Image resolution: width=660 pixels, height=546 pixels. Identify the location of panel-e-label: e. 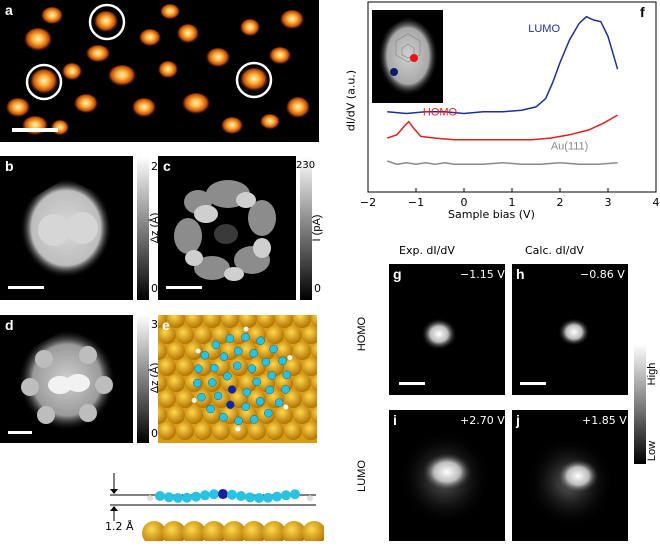
(166, 325).